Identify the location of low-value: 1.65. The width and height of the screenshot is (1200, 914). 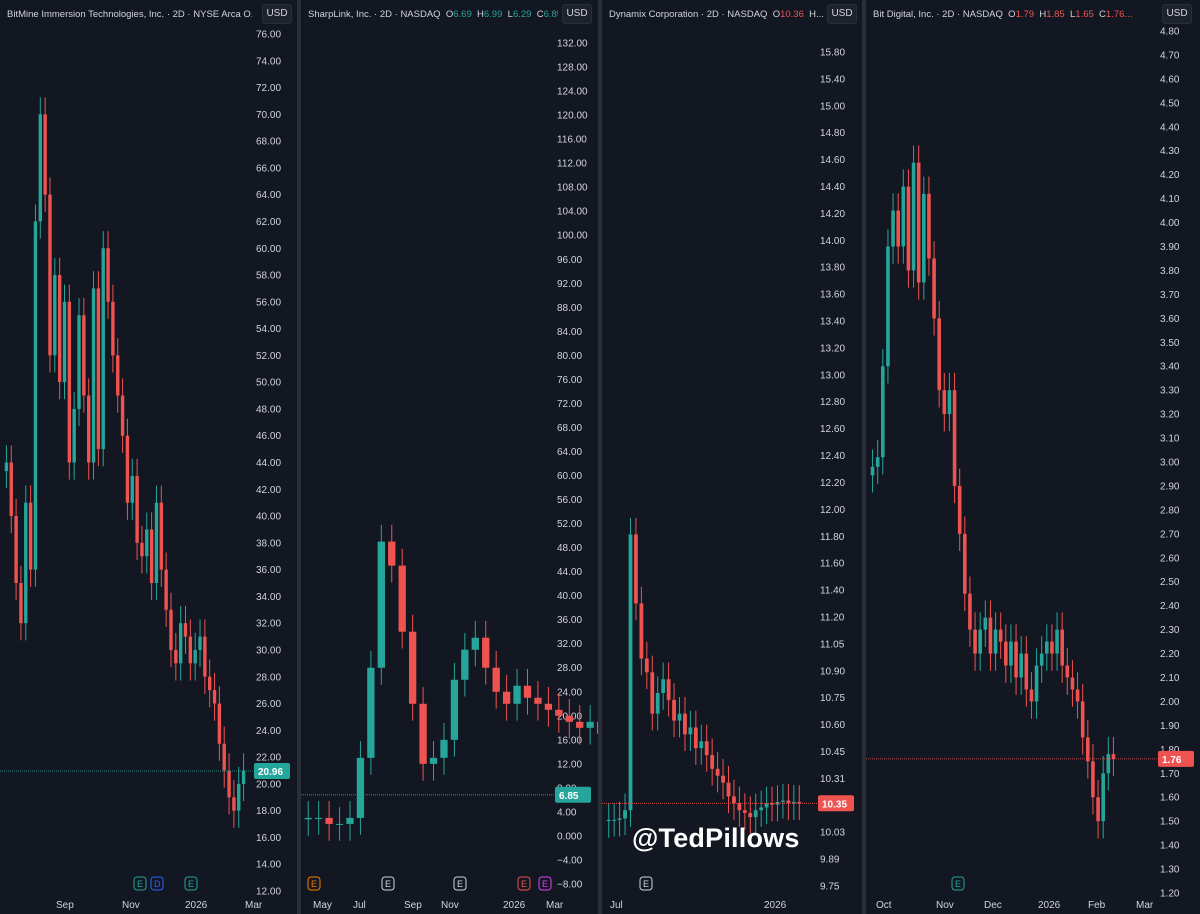
(1084, 14).